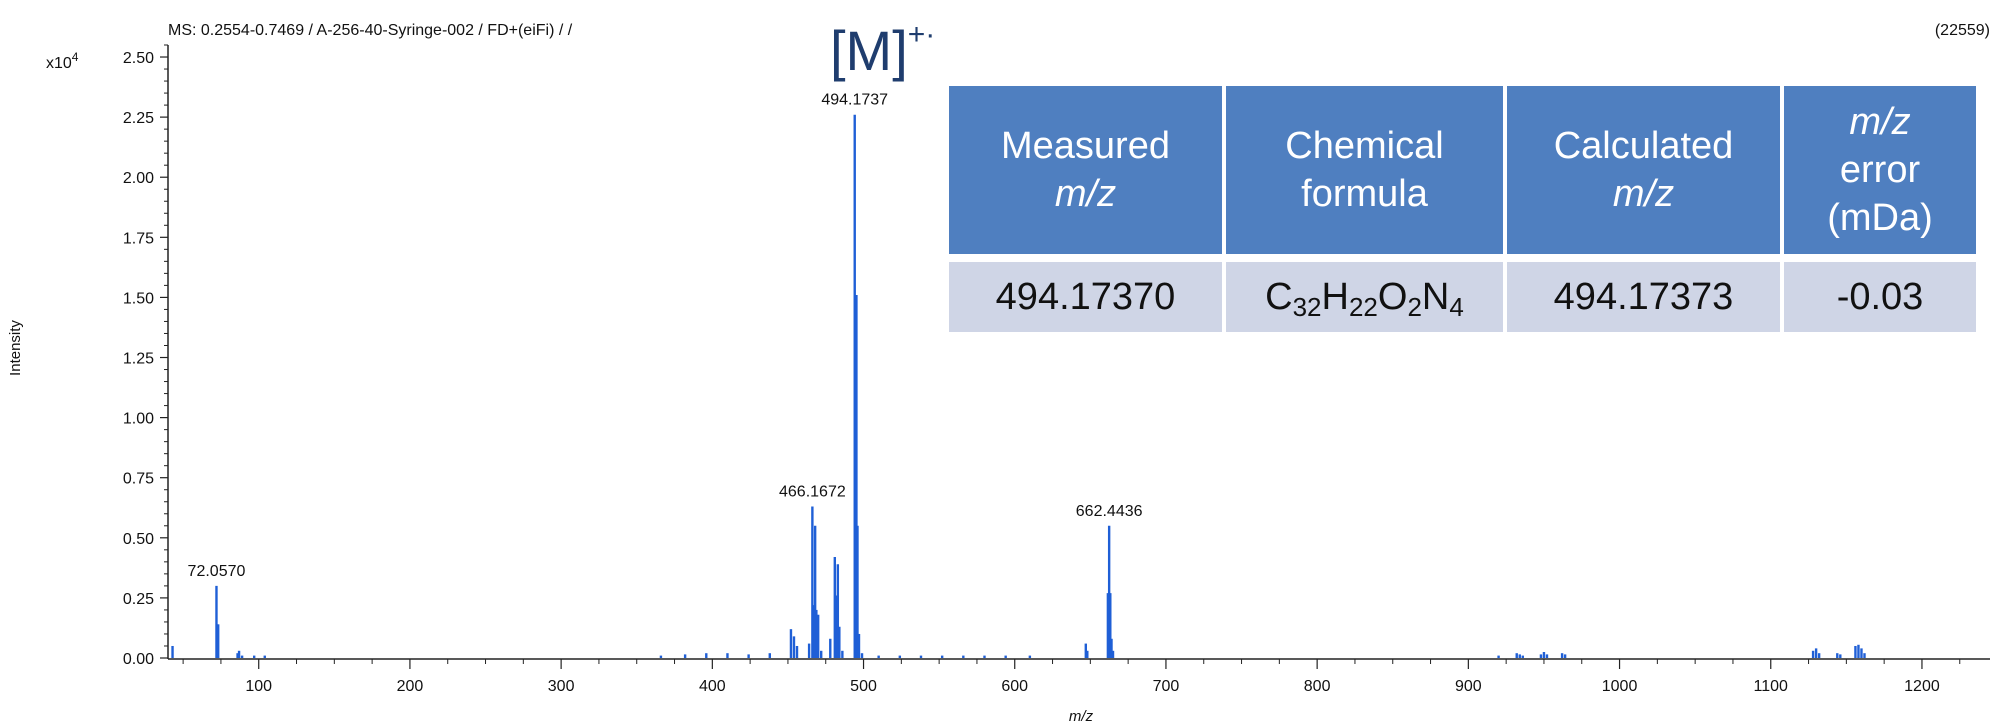 The width and height of the screenshot is (2000, 726). Describe the element at coordinates (1922, 686) in the screenshot. I see `x-tick-label: 1200` at that location.